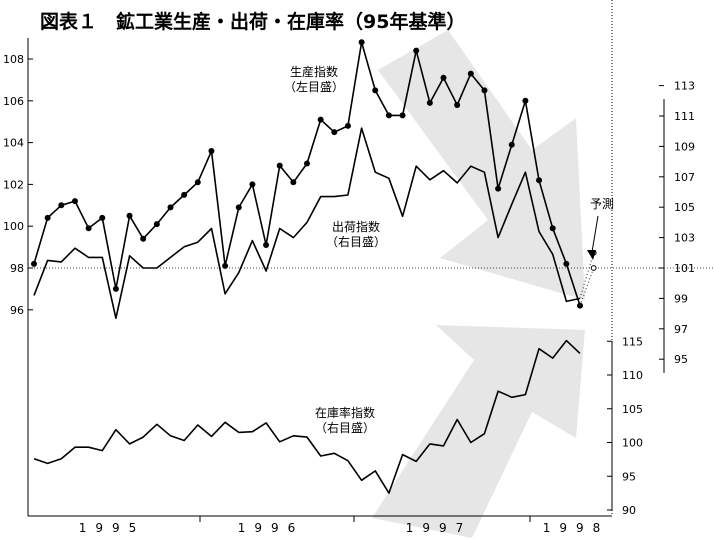 This screenshot has width=715, height=538. Describe the element at coordinates (13, 184) in the screenshot. I see `left-axis-tick-label: 102` at that location.